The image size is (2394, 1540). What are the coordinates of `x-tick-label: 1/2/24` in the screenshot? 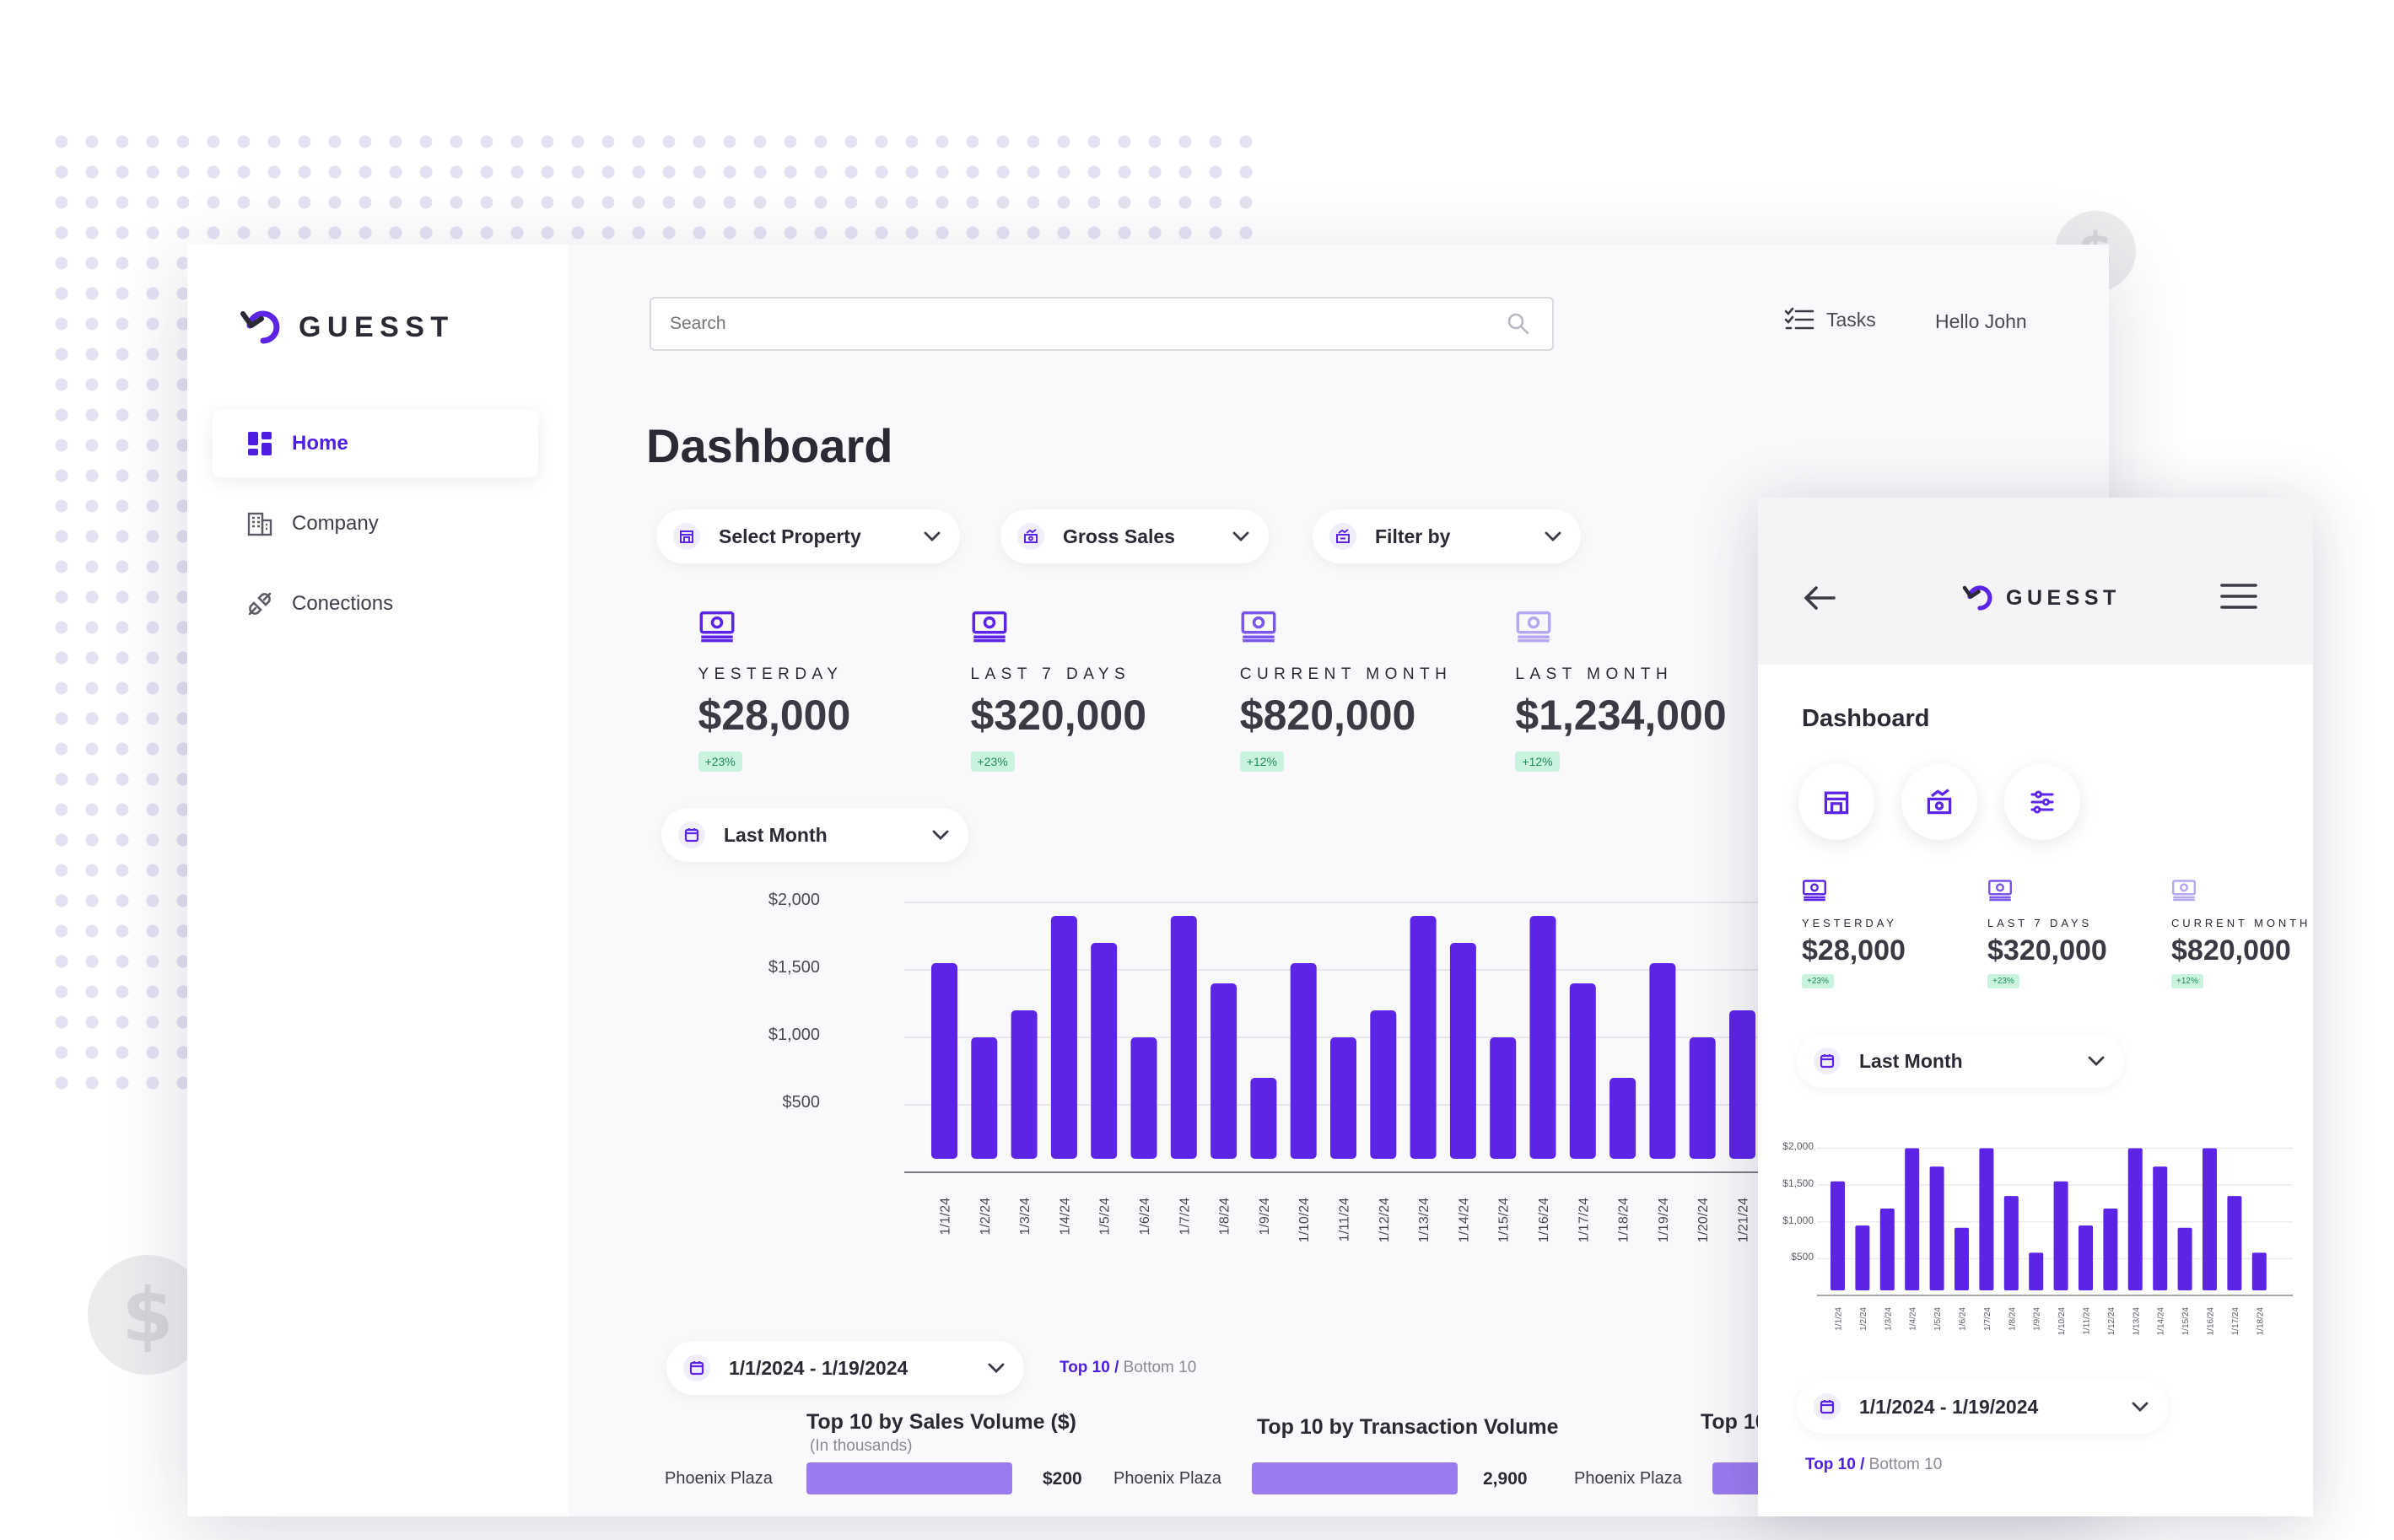 It's located at (1864, 1319).